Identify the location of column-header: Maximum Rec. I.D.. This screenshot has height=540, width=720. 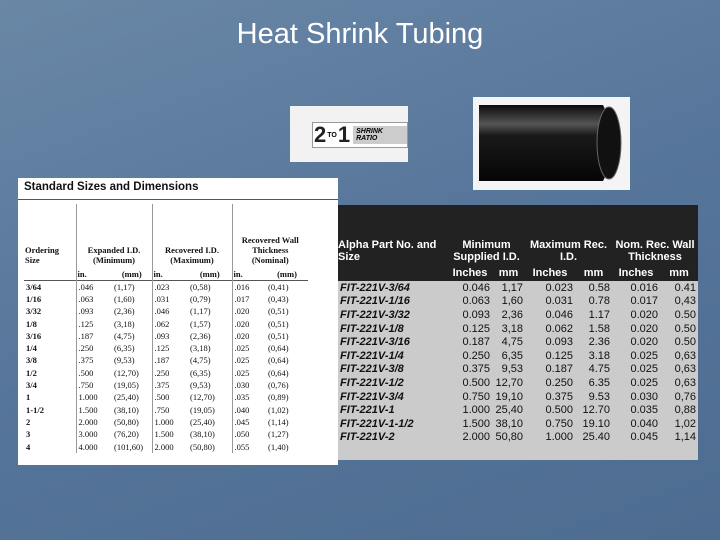
(568, 235).